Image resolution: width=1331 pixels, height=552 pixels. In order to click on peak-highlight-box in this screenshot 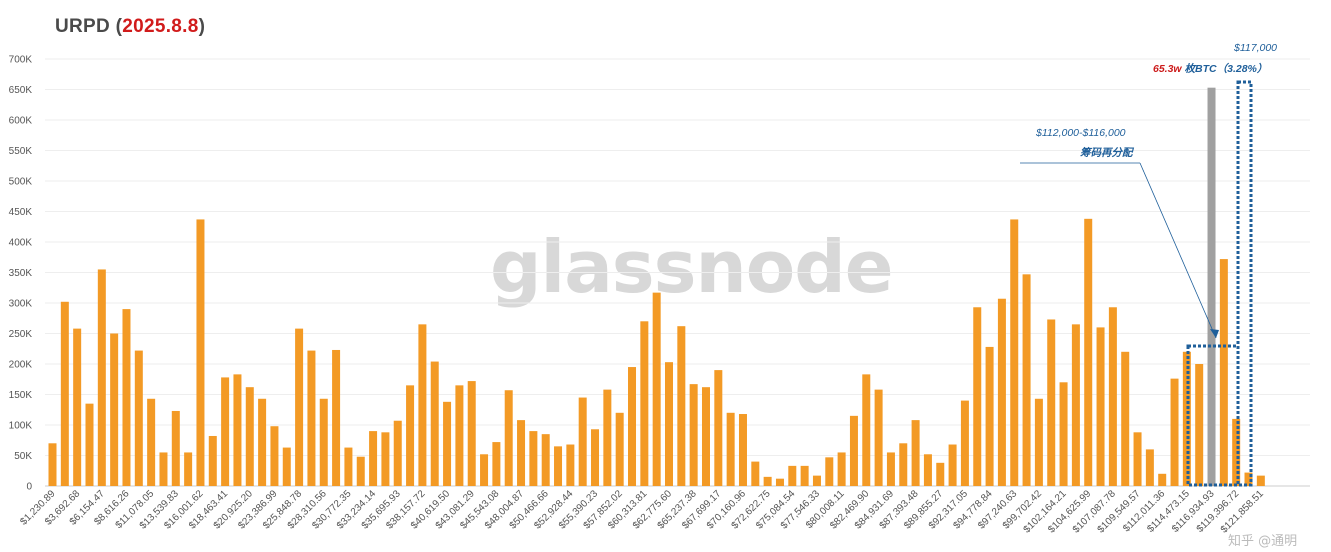, I will do `click(1244, 283)`.